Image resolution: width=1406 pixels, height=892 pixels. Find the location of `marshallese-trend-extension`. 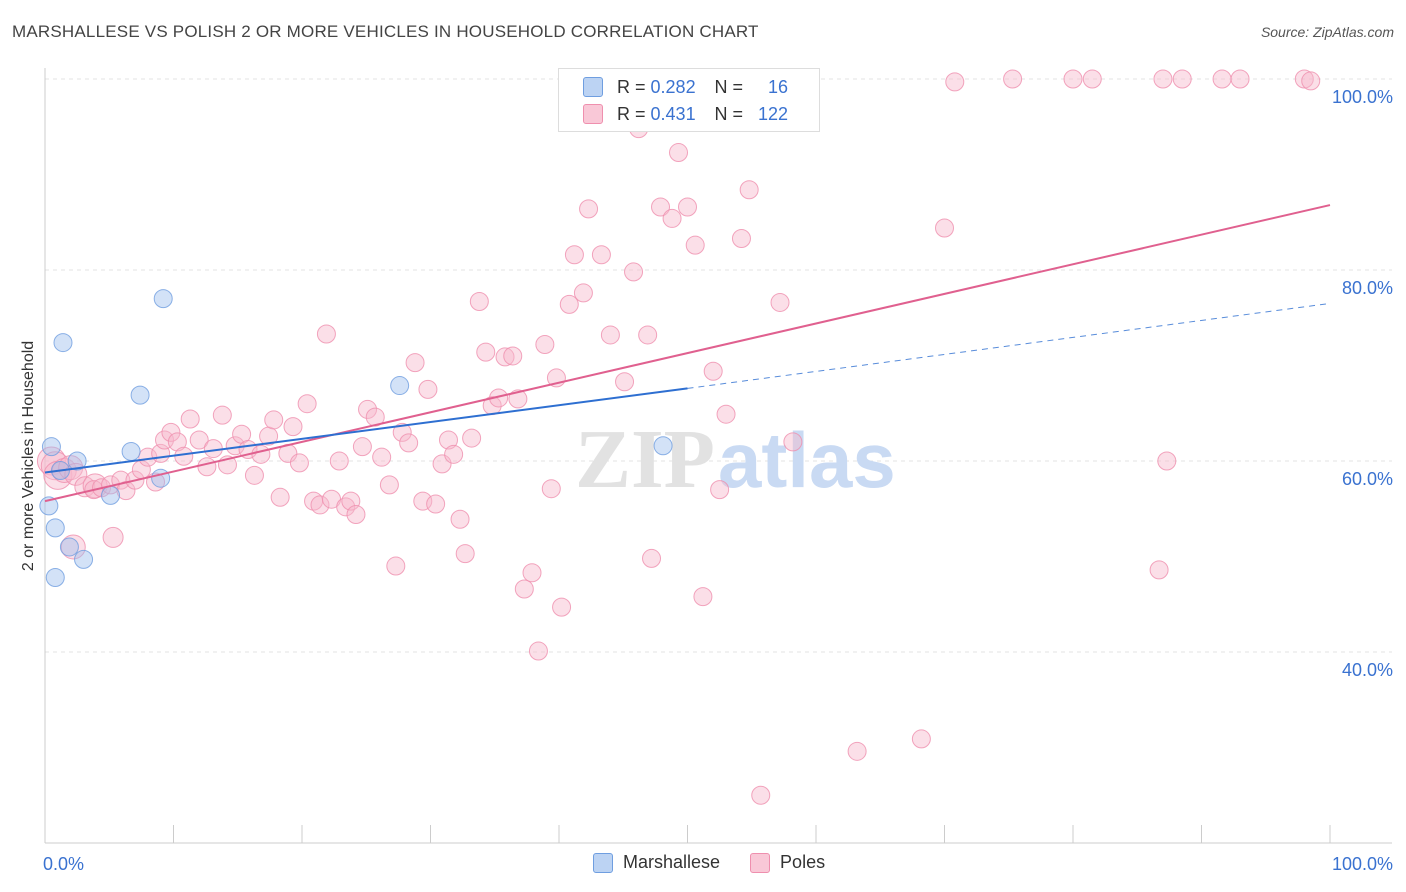

marshallese-trend-extension is located at coordinates (1009, 345).